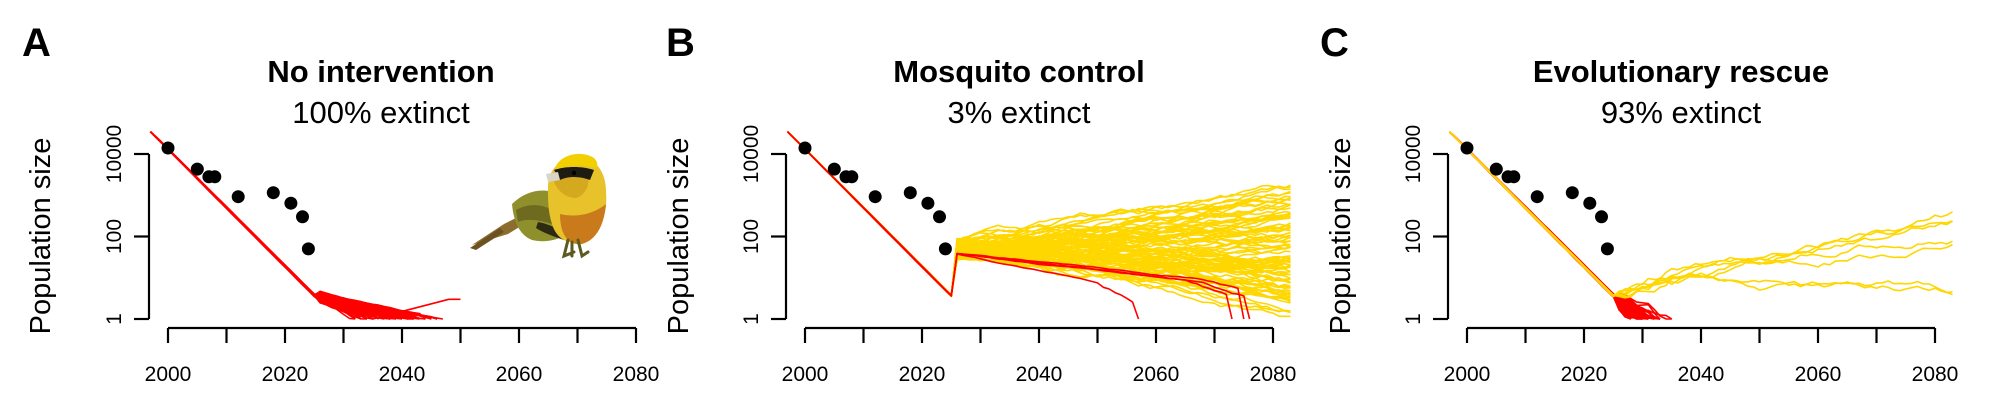  What do you see at coordinates (575, 248) in the screenshot?
I see `bird-feet` at bounding box center [575, 248].